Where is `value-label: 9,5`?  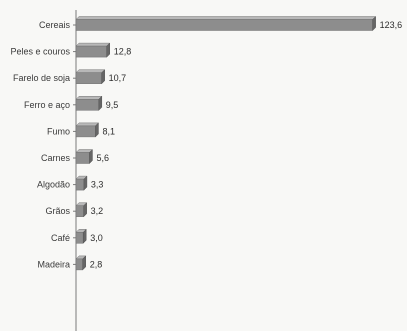 value-label: 9,5 is located at coordinates (112, 105).